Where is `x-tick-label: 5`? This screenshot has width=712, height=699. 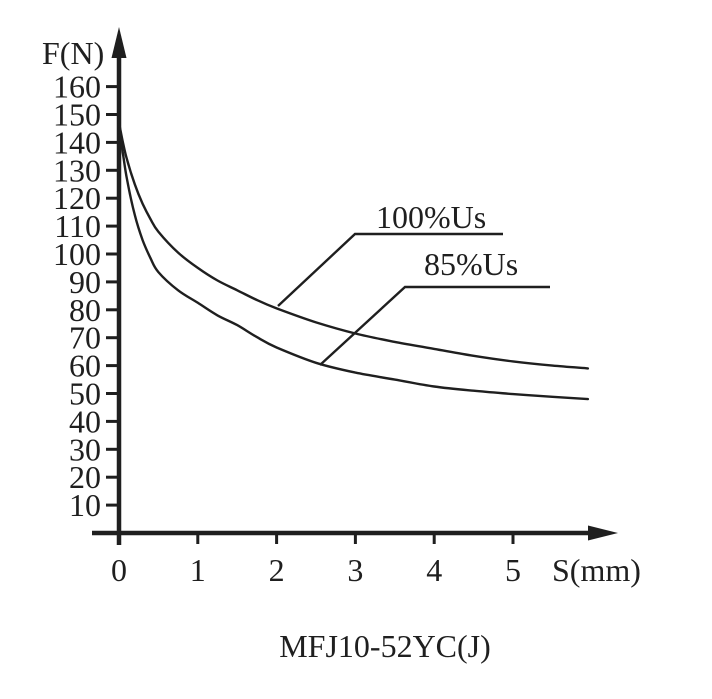
x-tick-label: 5 is located at coordinates (513, 570).